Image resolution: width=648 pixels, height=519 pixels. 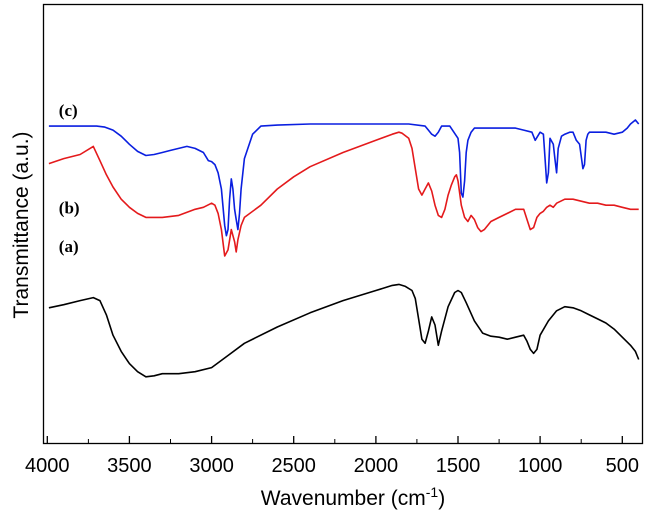 What do you see at coordinates (47, 466) in the screenshot?
I see `x-tick-label: 4000` at bounding box center [47, 466].